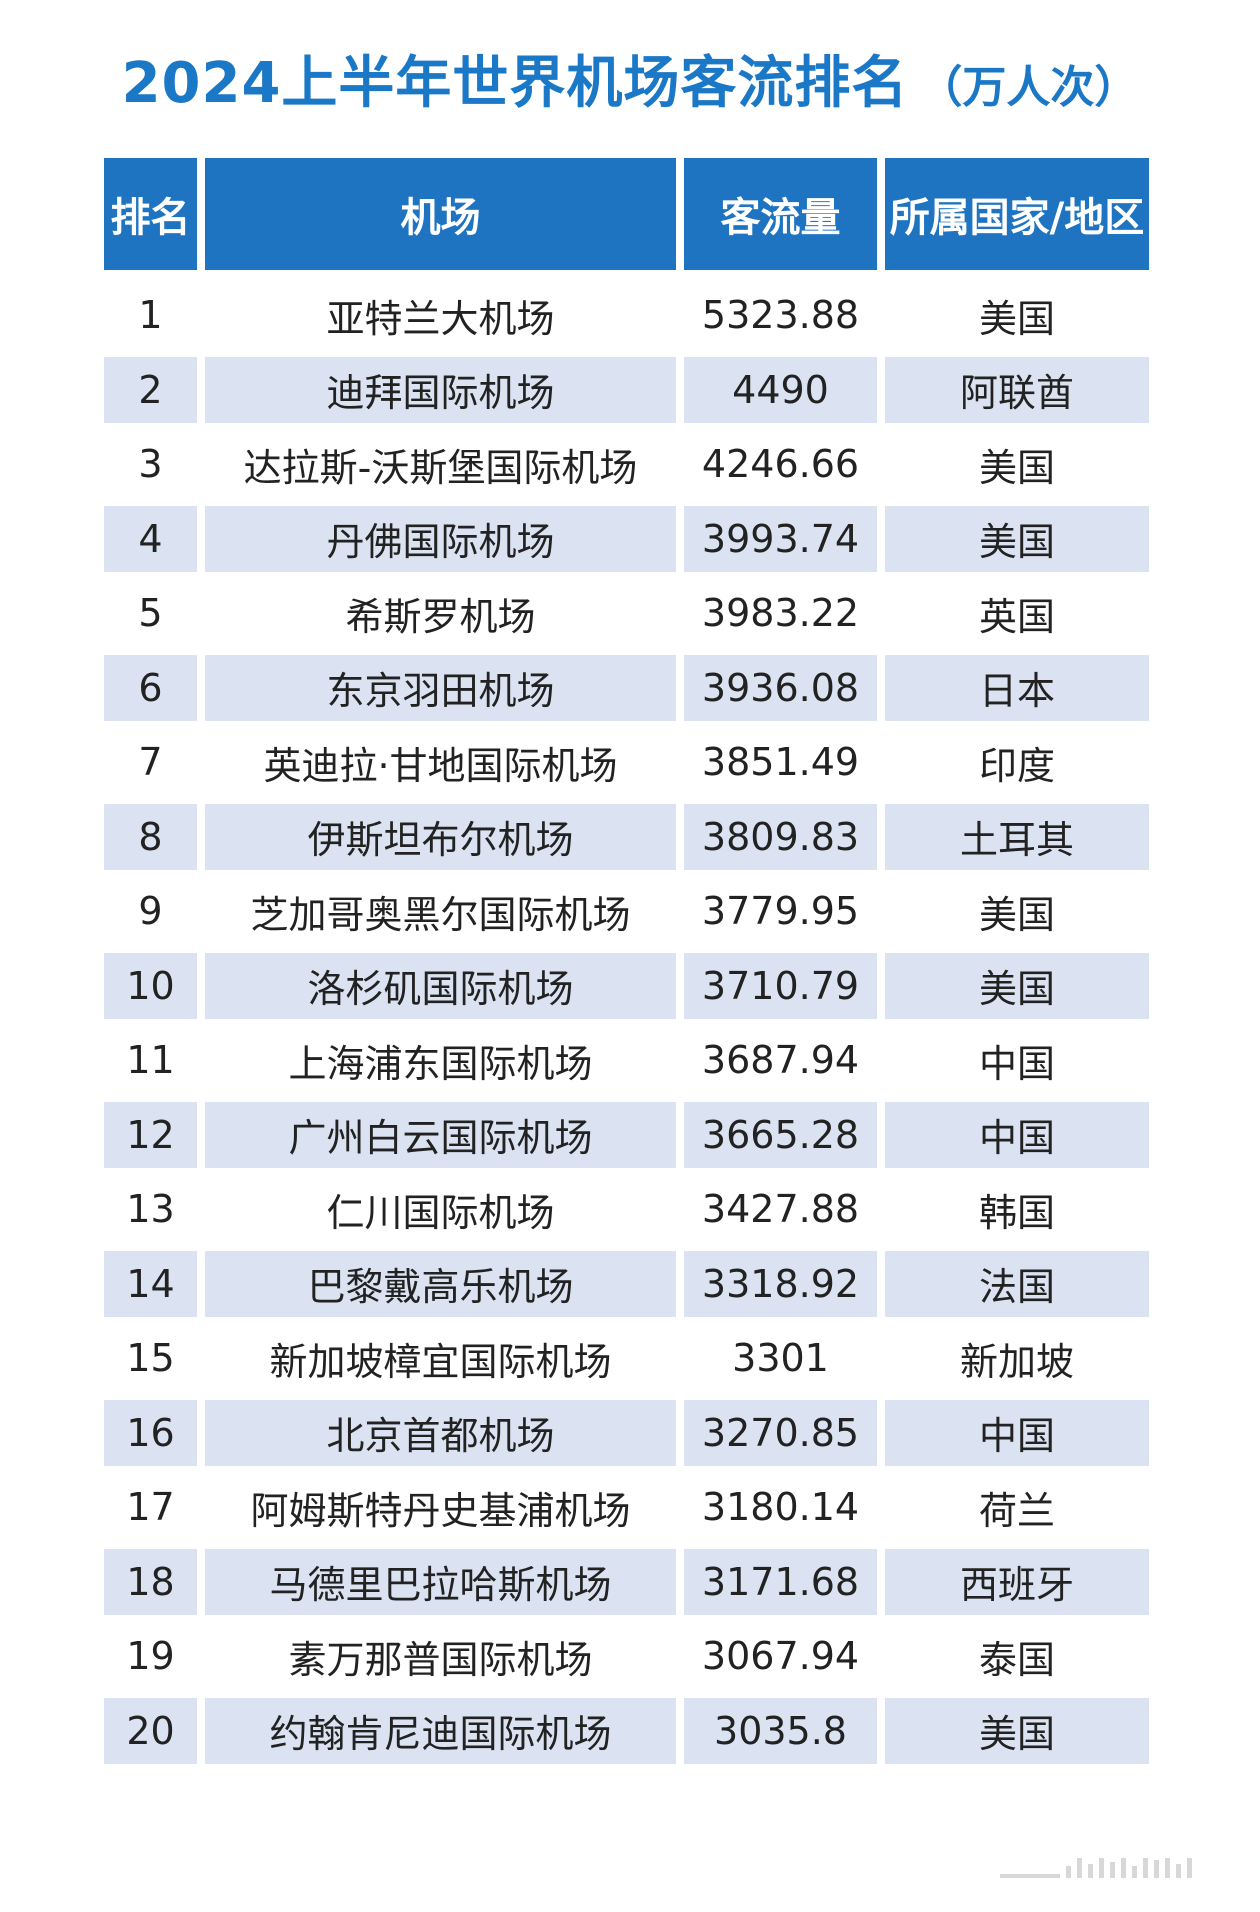 The width and height of the screenshot is (1260, 1912). I want to click on cell-traffic: 3171.68, so click(780, 1581).